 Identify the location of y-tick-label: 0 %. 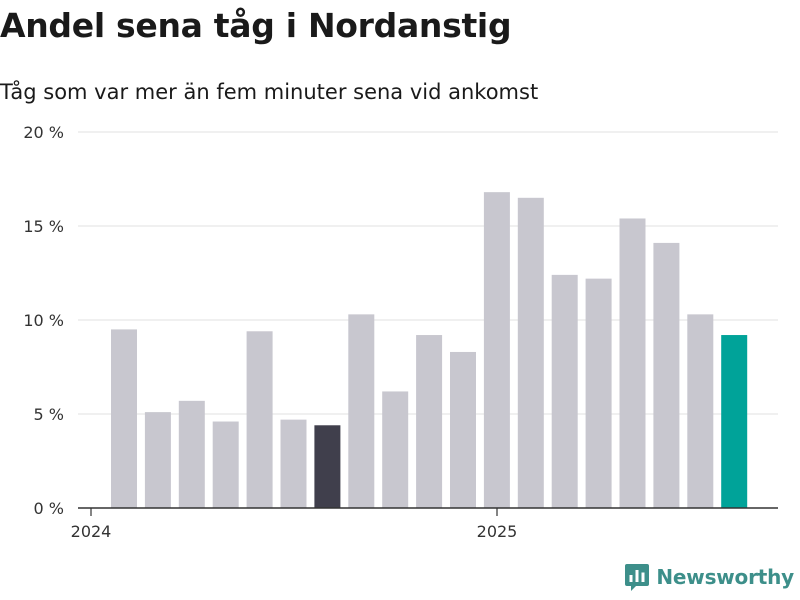
(49, 508).